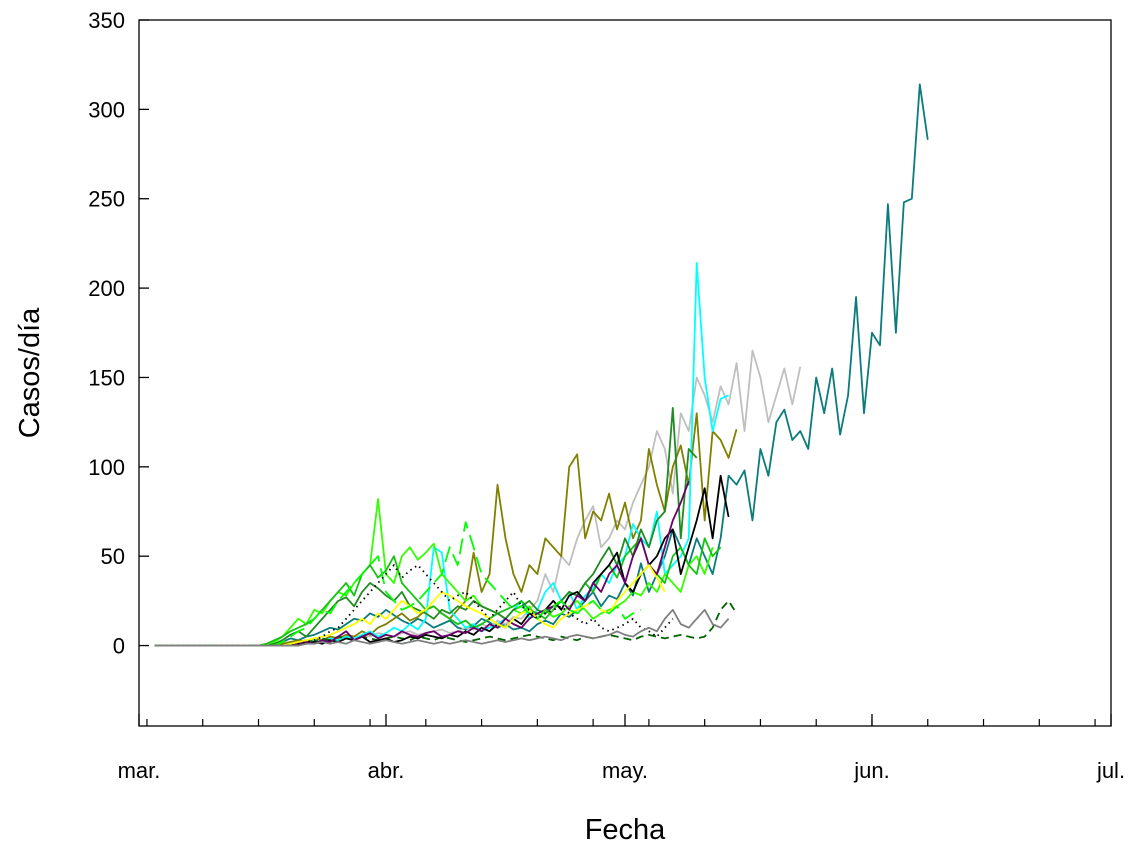 This screenshot has height=849, width=1130. Describe the element at coordinates (113, 556) in the screenshot. I see `y-tick-label: 50` at that location.